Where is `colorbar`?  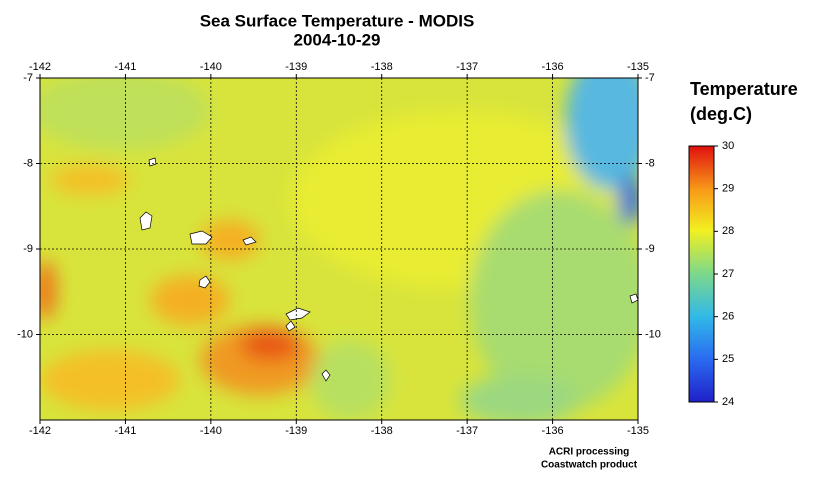
colorbar is located at coordinates (701, 274).